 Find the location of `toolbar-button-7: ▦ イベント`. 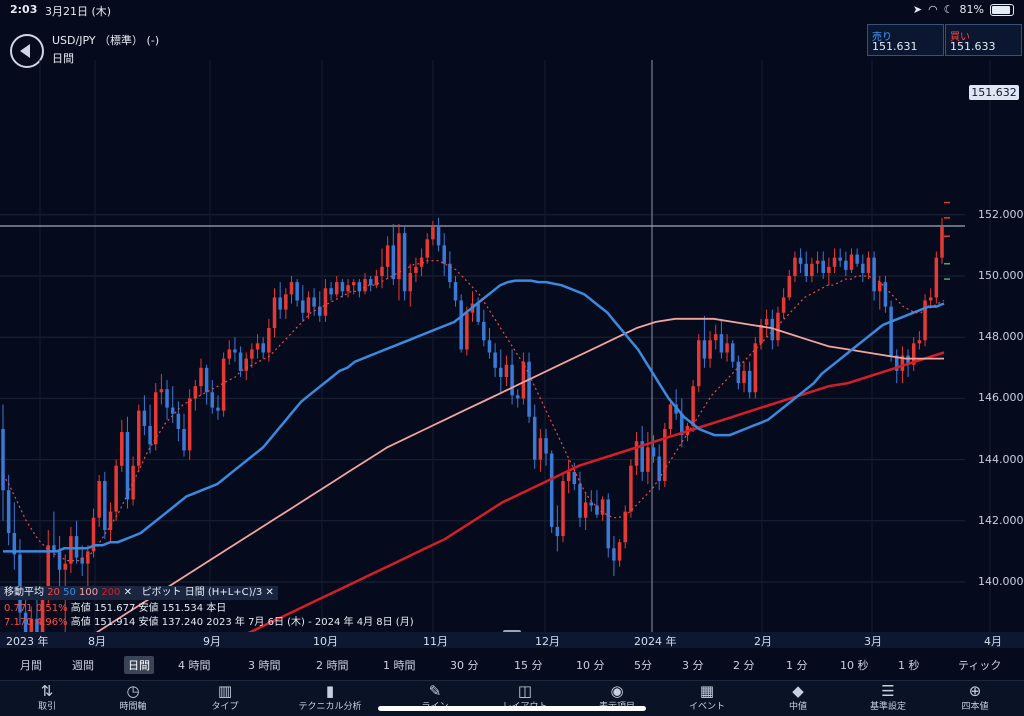

toolbar-button-7: ▦ イベント is located at coordinates (707, 698).